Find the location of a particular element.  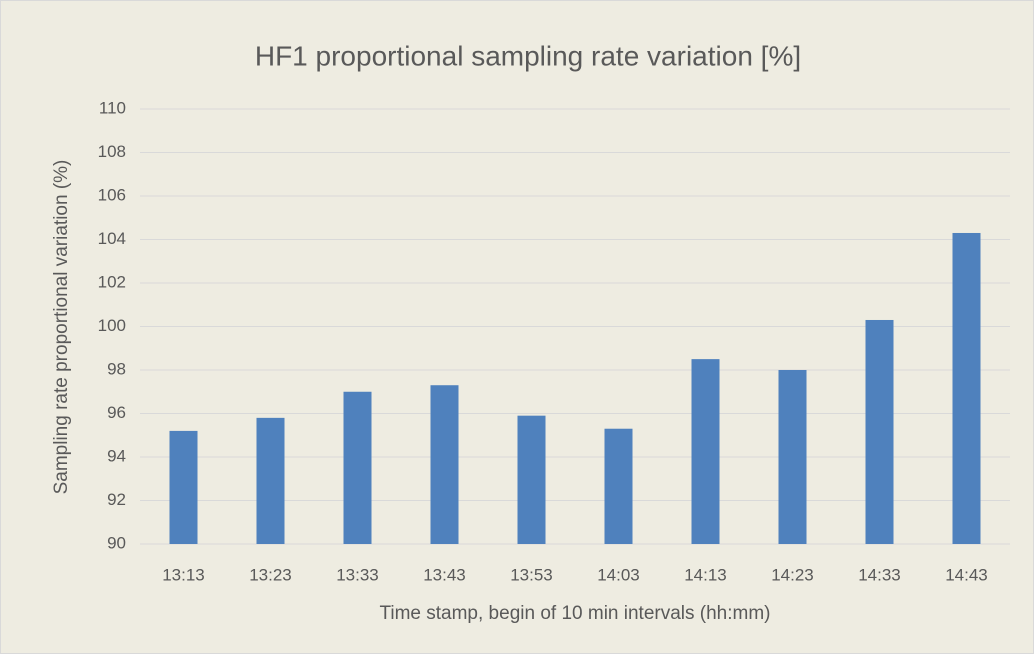

x-tick-label: 14:43 is located at coordinates (966, 574).